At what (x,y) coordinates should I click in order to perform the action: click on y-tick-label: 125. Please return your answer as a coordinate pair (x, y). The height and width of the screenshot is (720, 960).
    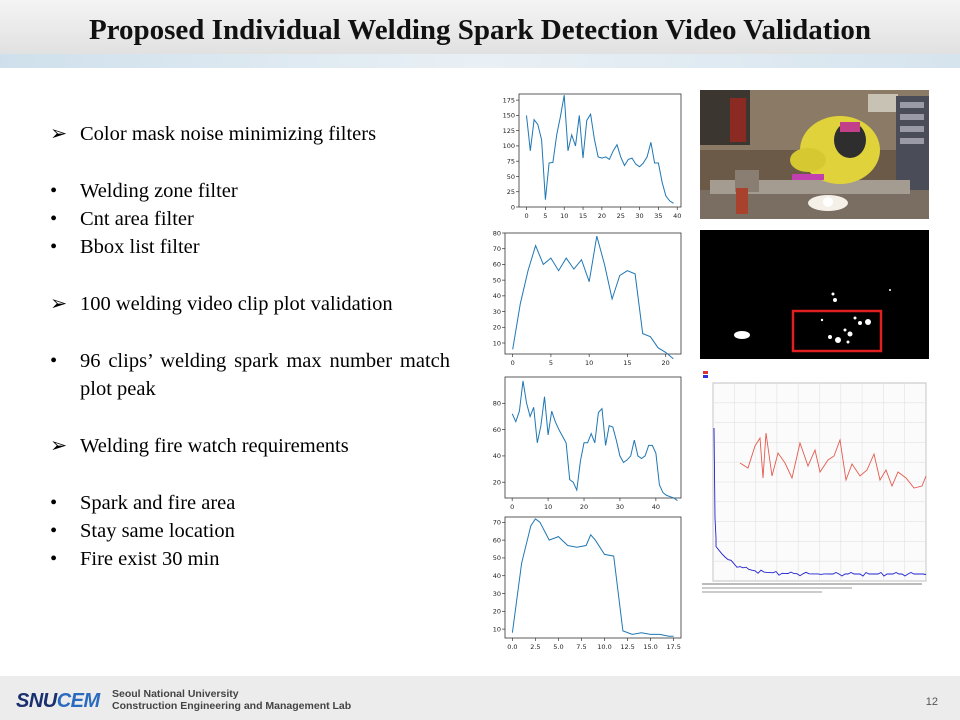
    Looking at the image, I should click on (509, 131).